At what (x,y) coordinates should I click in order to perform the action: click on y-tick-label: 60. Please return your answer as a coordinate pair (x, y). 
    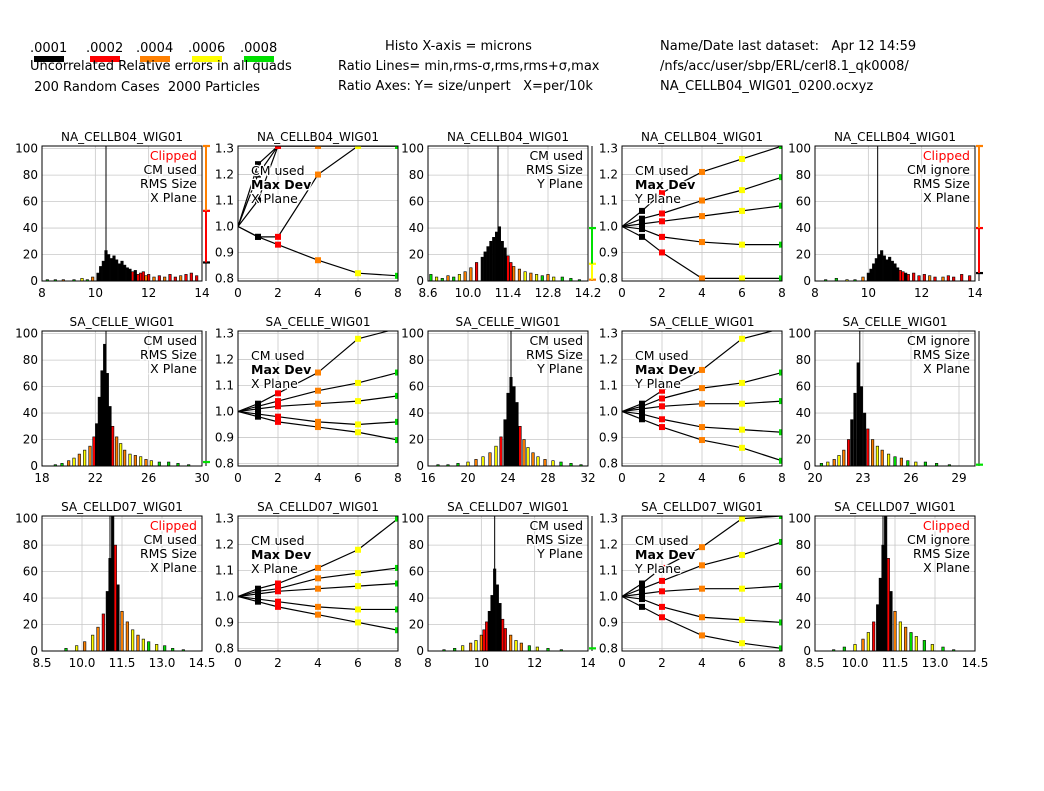
    Looking at the image, I should click on (416, 572).